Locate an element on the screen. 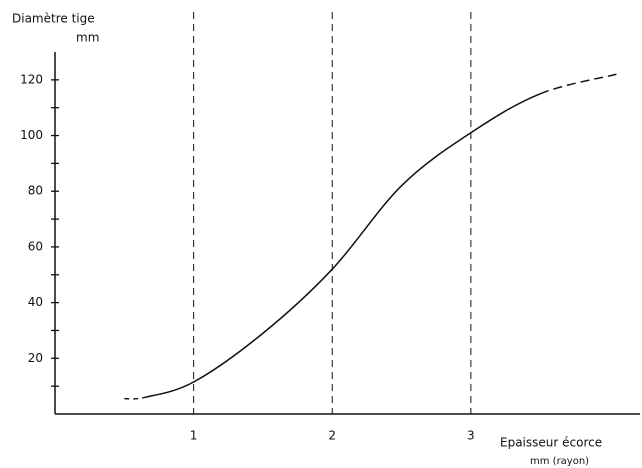 This screenshot has height=468, width=642. y-tick-label: 40 is located at coordinates (35, 302).